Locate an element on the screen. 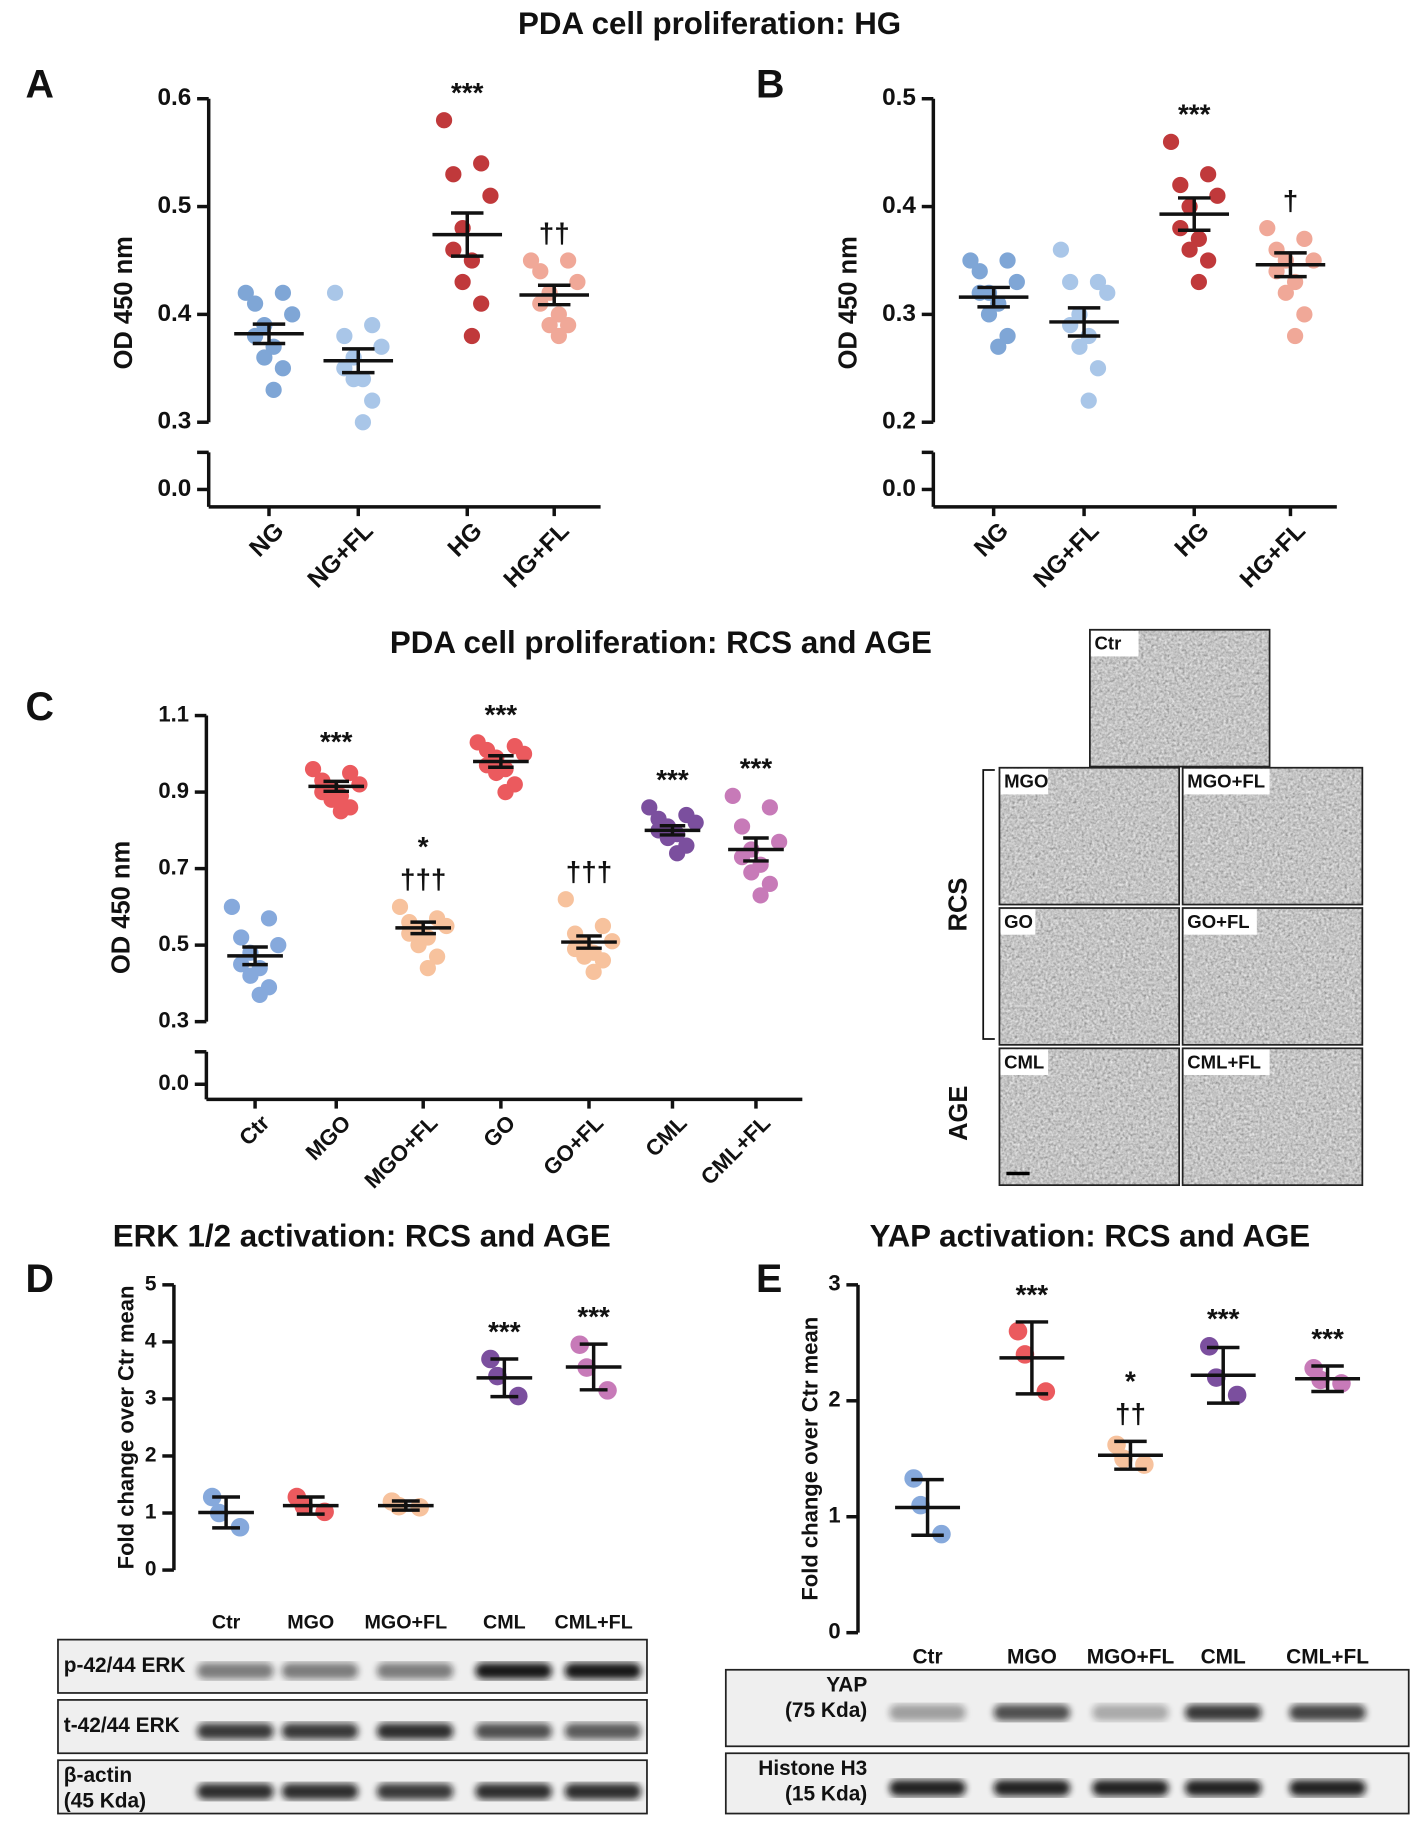  micrograph-label: CML+FL is located at coordinates (1224, 1061).